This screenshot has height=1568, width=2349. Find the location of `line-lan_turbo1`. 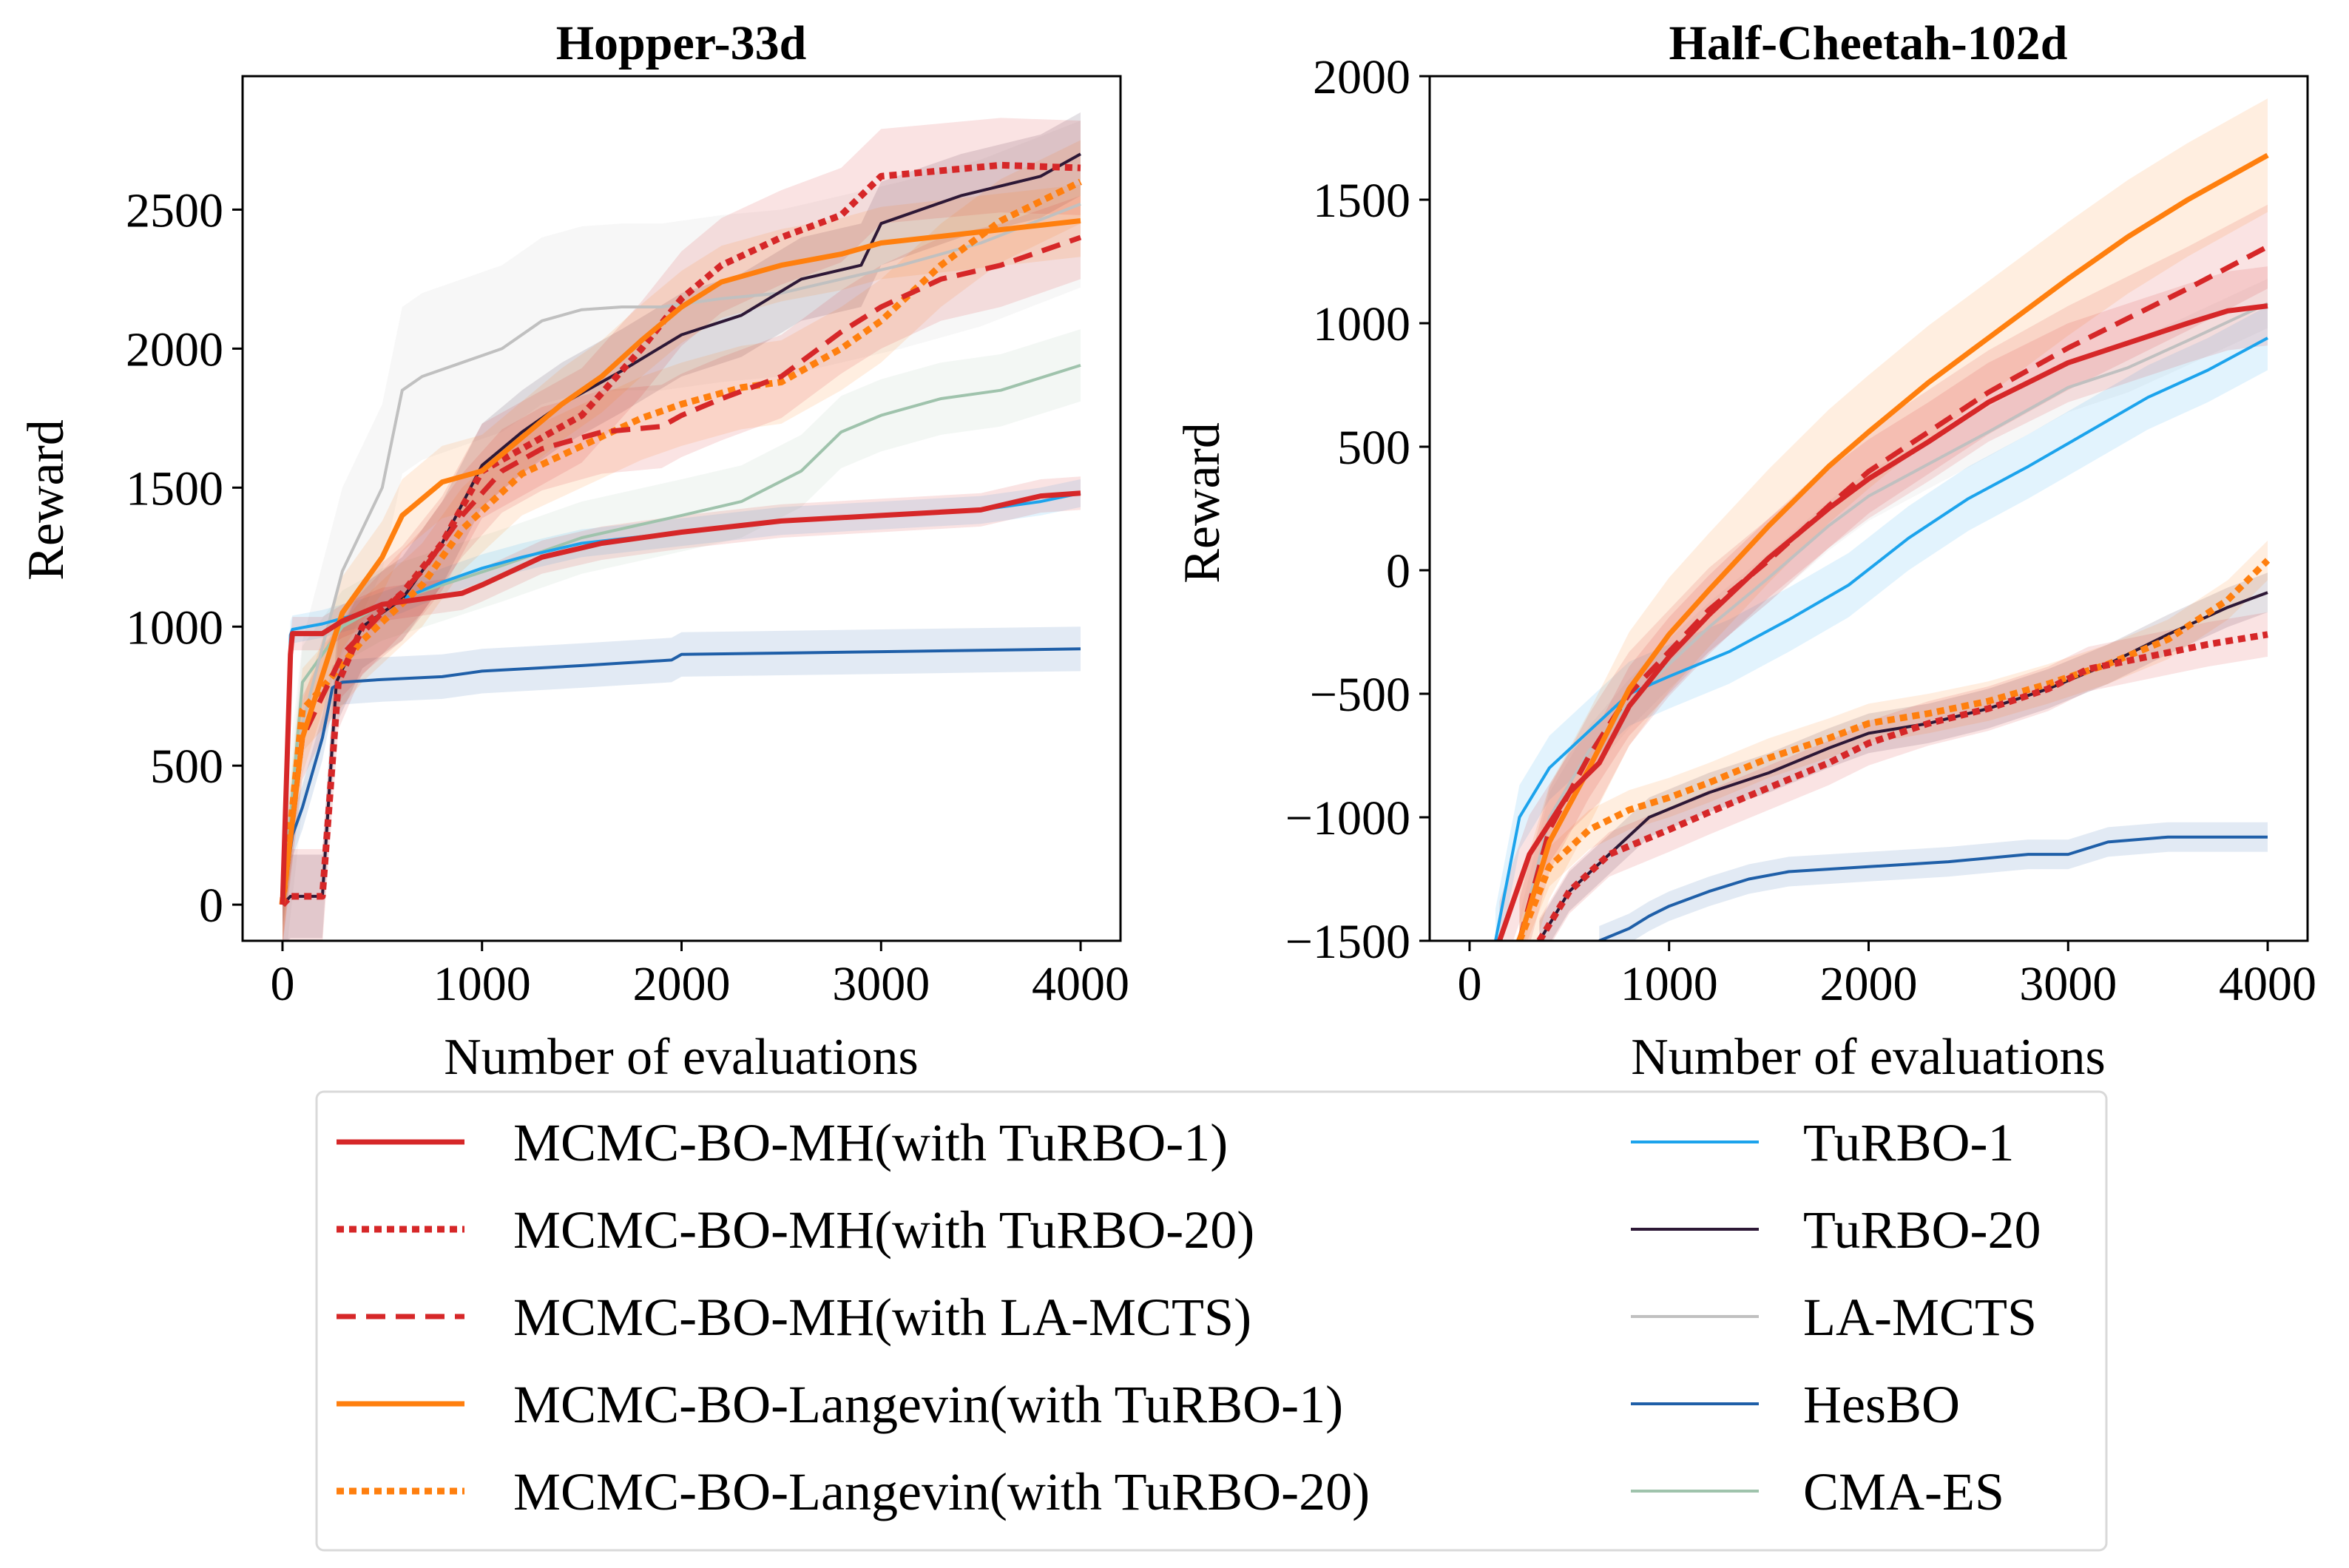

line-lan_turbo1 is located at coordinates (681, 561).